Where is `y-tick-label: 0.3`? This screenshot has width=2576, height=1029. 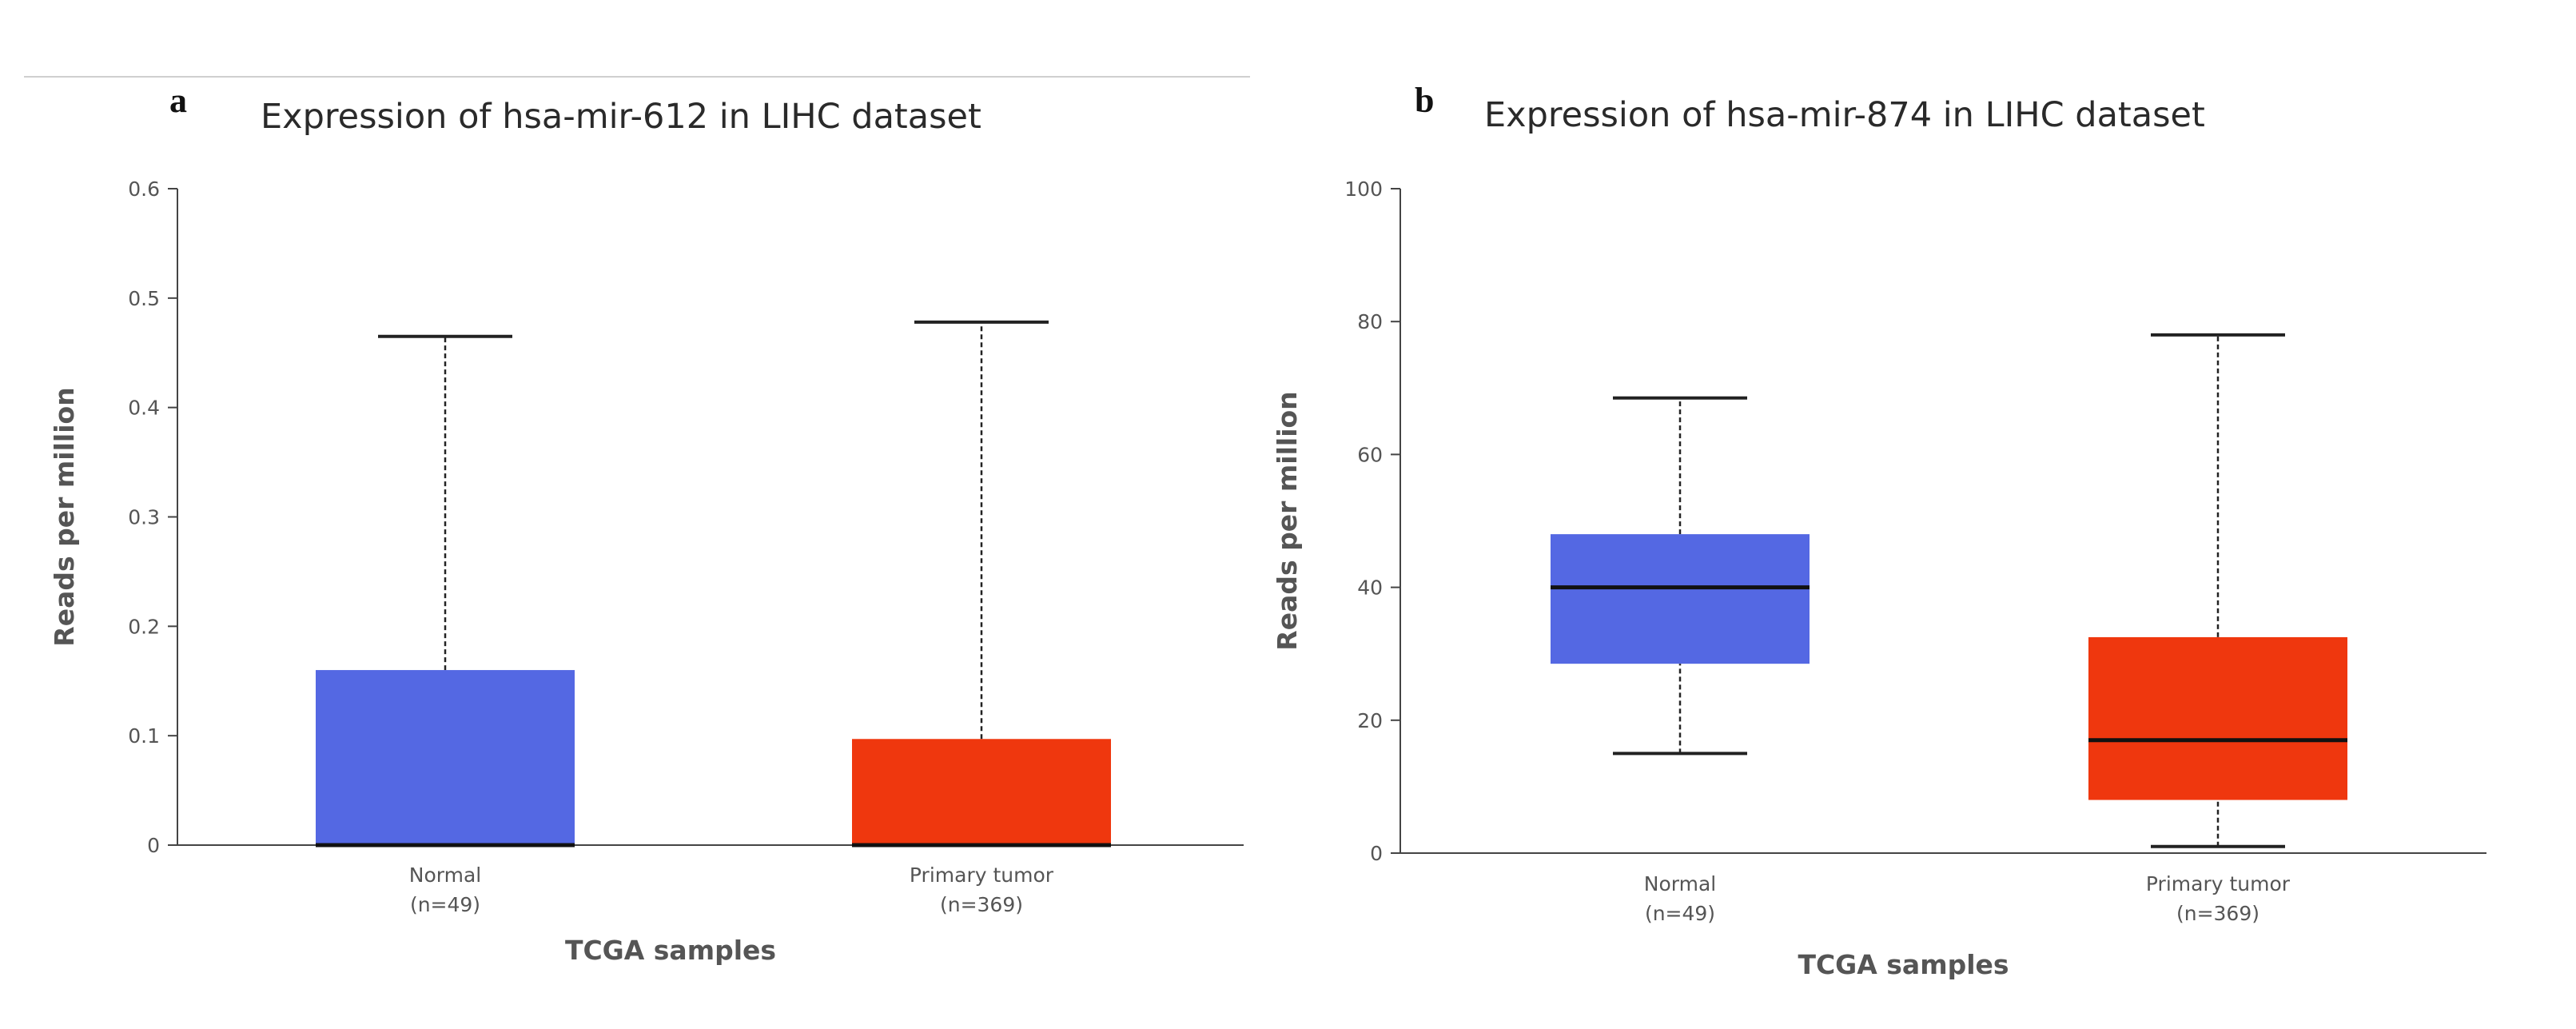
y-tick-label: 0.3 is located at coordinates (144, 517).